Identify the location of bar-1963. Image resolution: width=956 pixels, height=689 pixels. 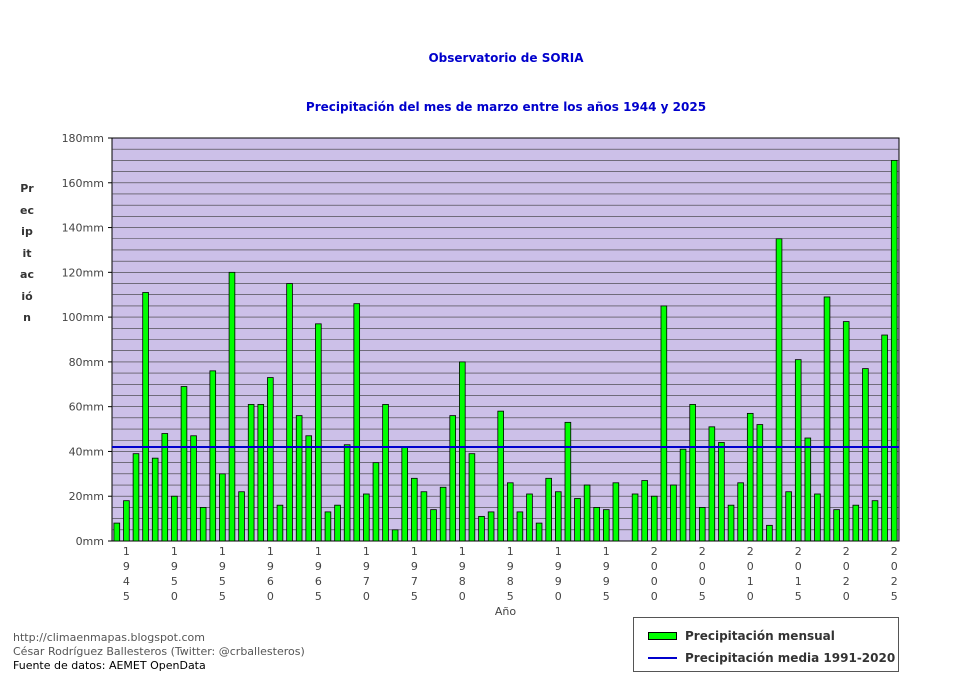
(299, 478).